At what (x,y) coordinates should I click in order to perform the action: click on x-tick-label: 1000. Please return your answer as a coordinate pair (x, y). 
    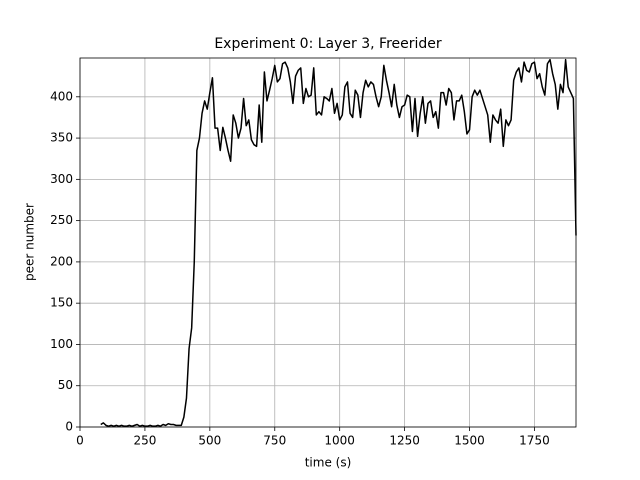
    Looking at the image, I should click on (339, 441).